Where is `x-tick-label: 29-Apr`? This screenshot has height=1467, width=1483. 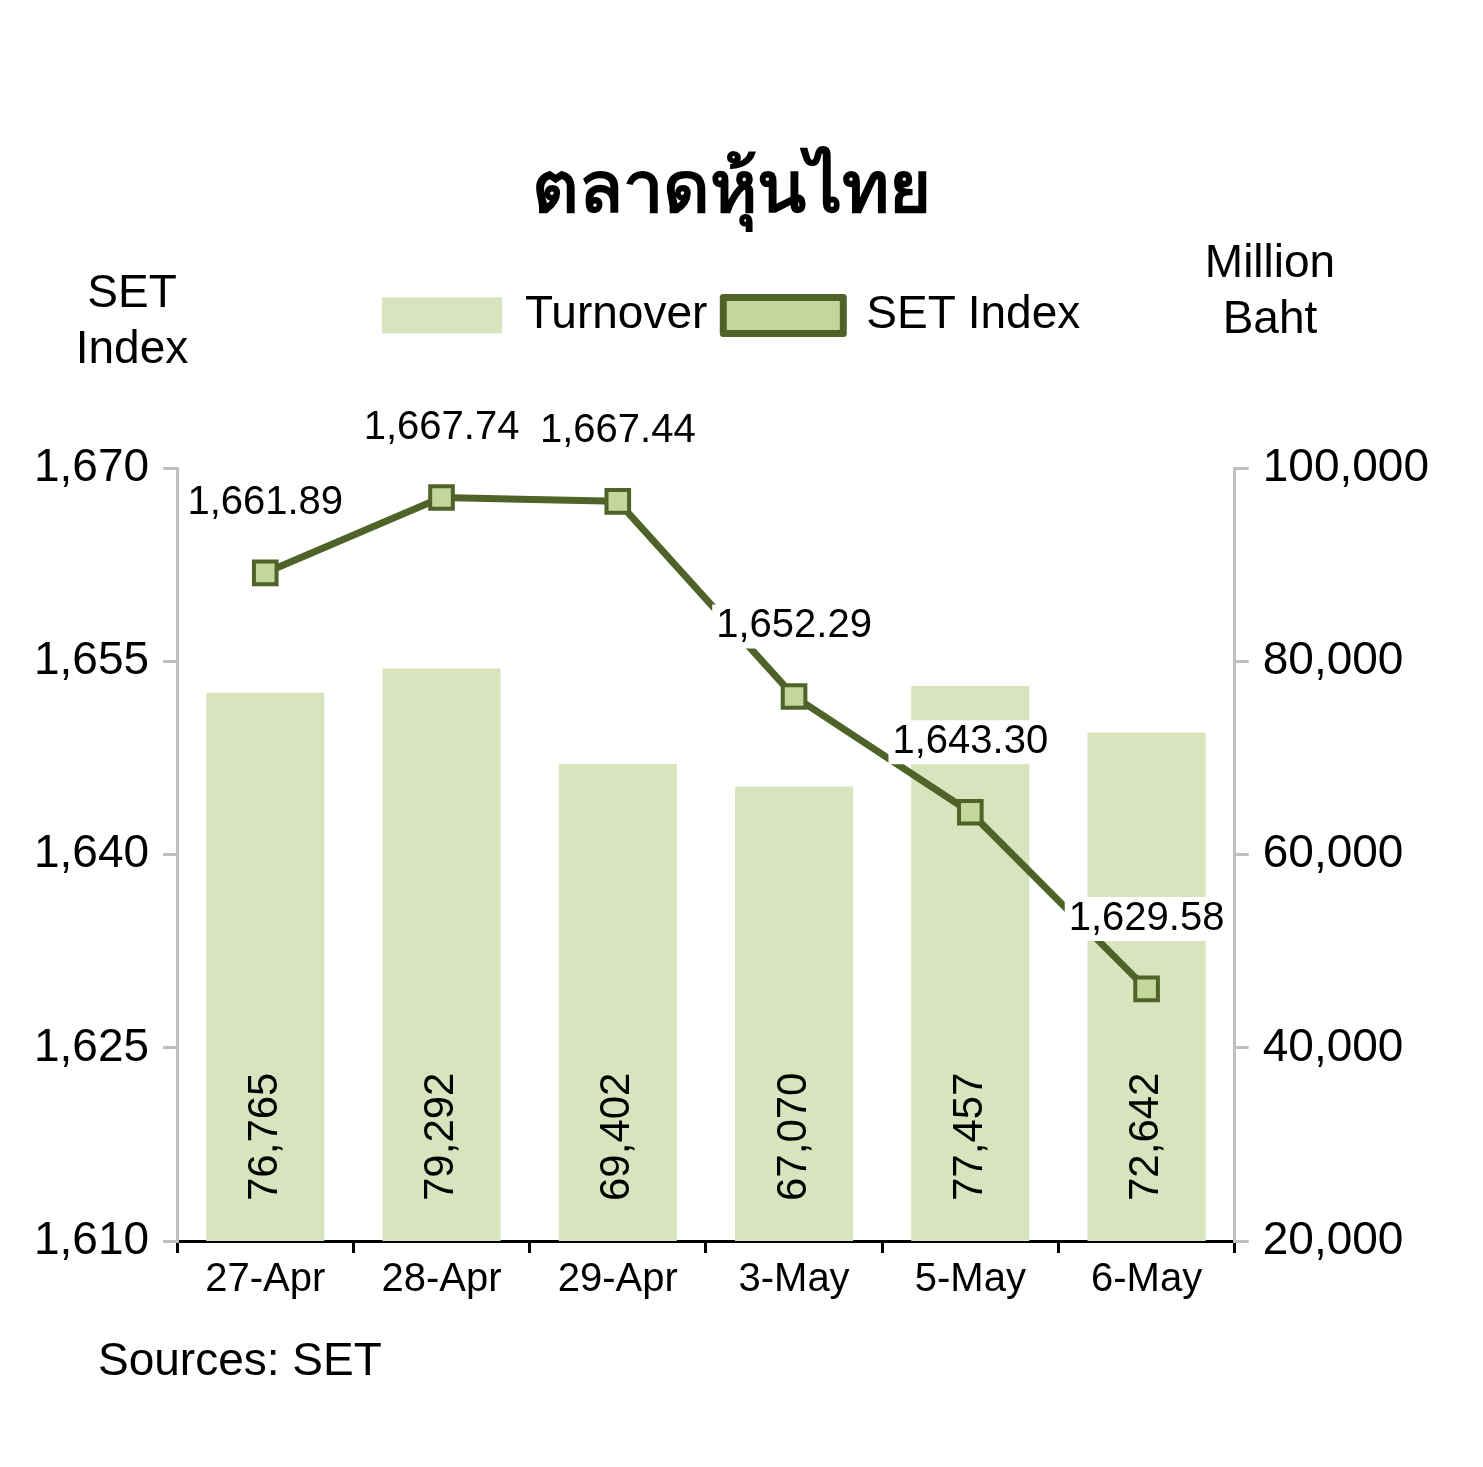
x-tick-label: 29-Apr is located at coordinates (617, 1277).